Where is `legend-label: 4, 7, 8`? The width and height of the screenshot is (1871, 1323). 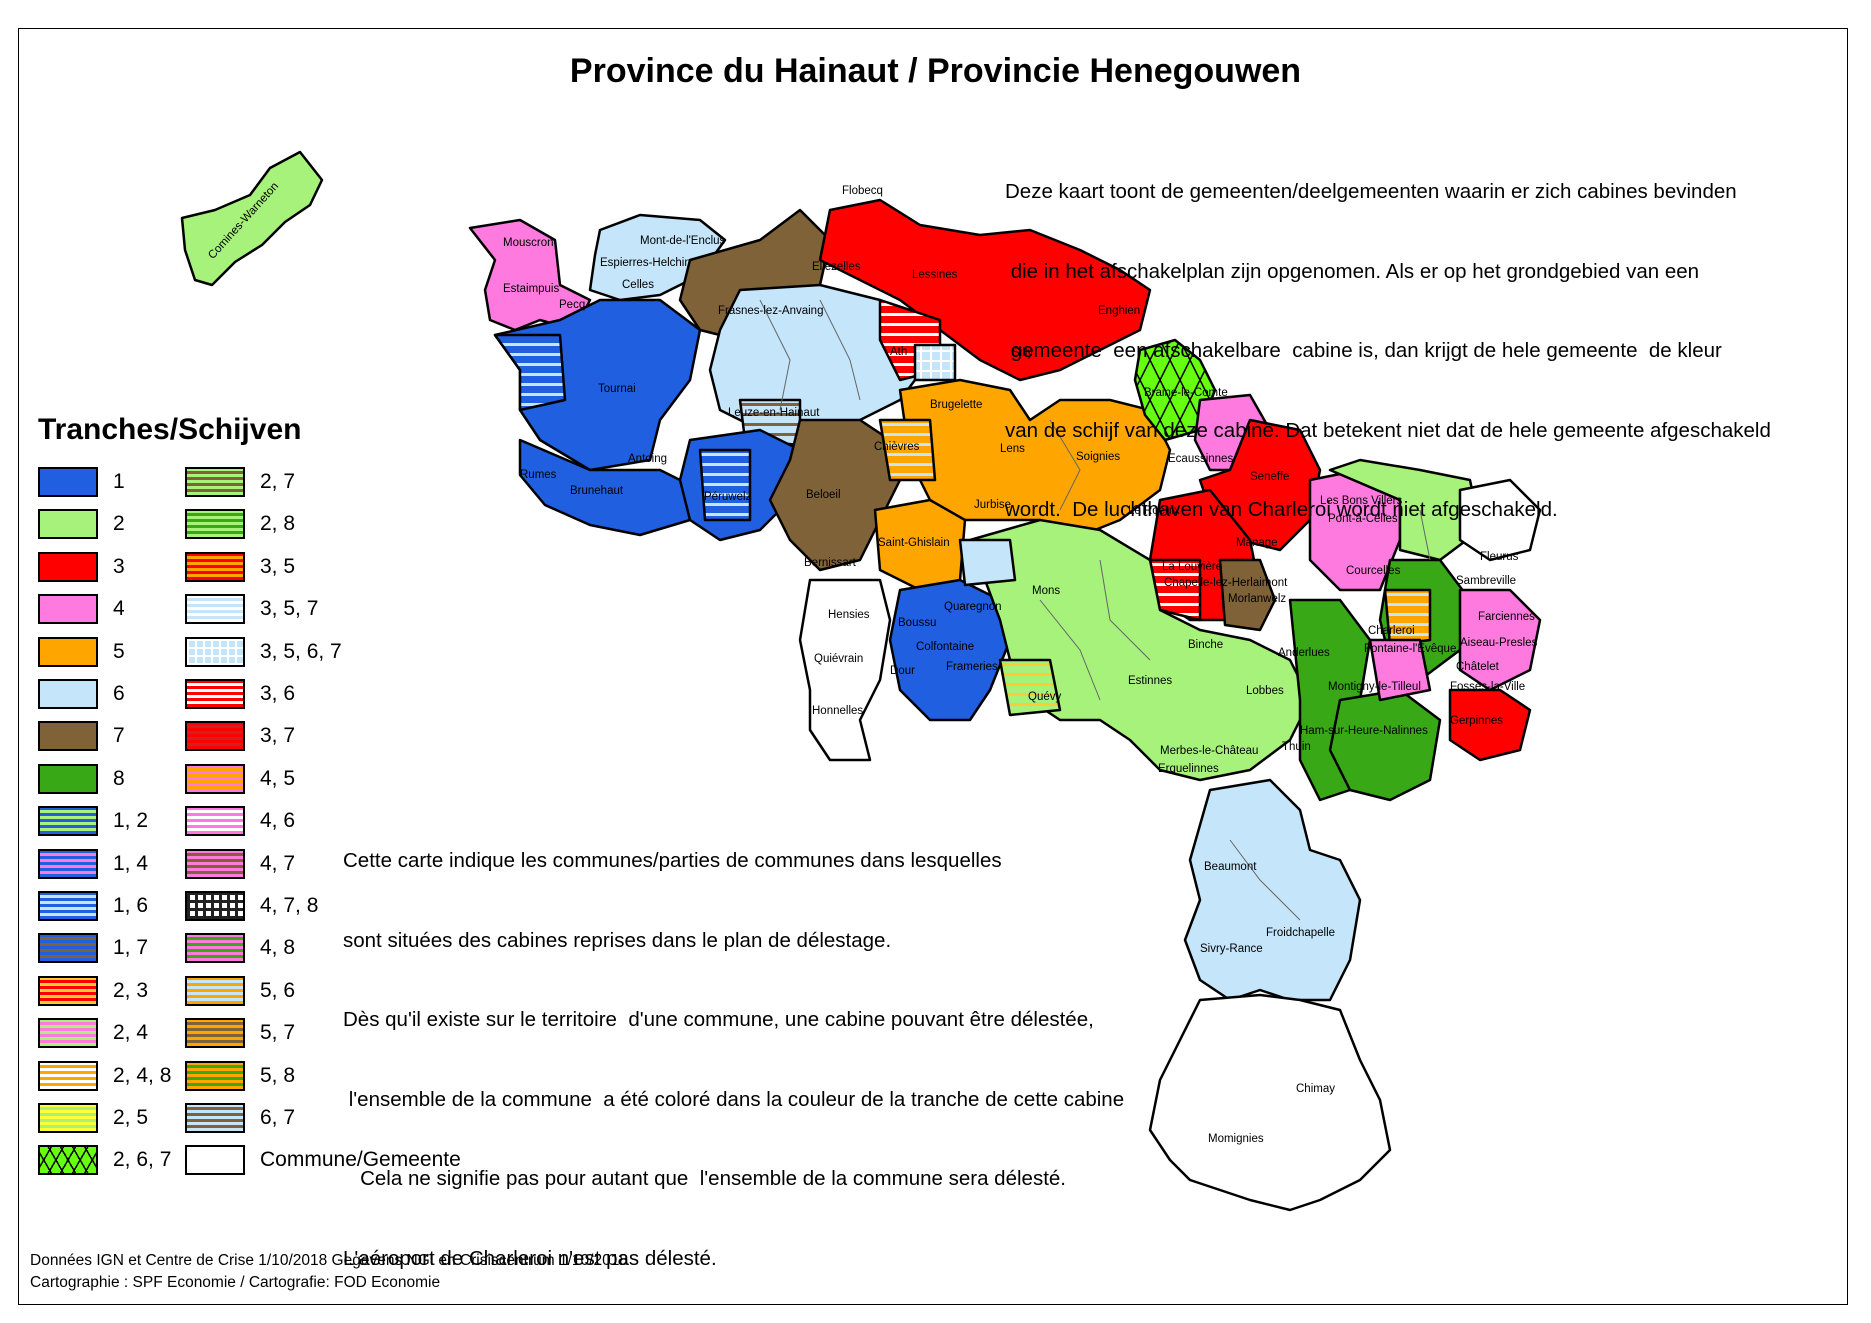
legend-label: 4, 7, 8 is located at coordinates (289, 905).